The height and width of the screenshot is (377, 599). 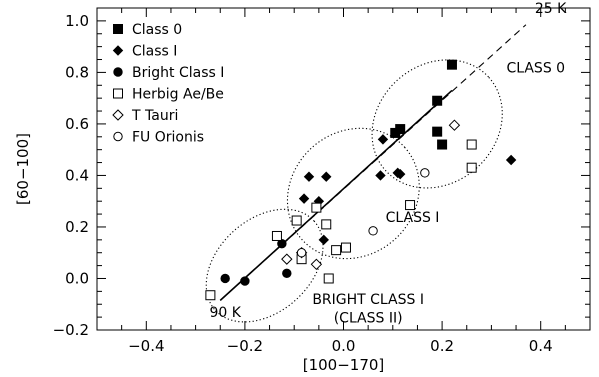 What do you see at coordinates (344, 346) in the screenshot?
I see `x-tick-label: 0.0` at bounding box center [344, 346].